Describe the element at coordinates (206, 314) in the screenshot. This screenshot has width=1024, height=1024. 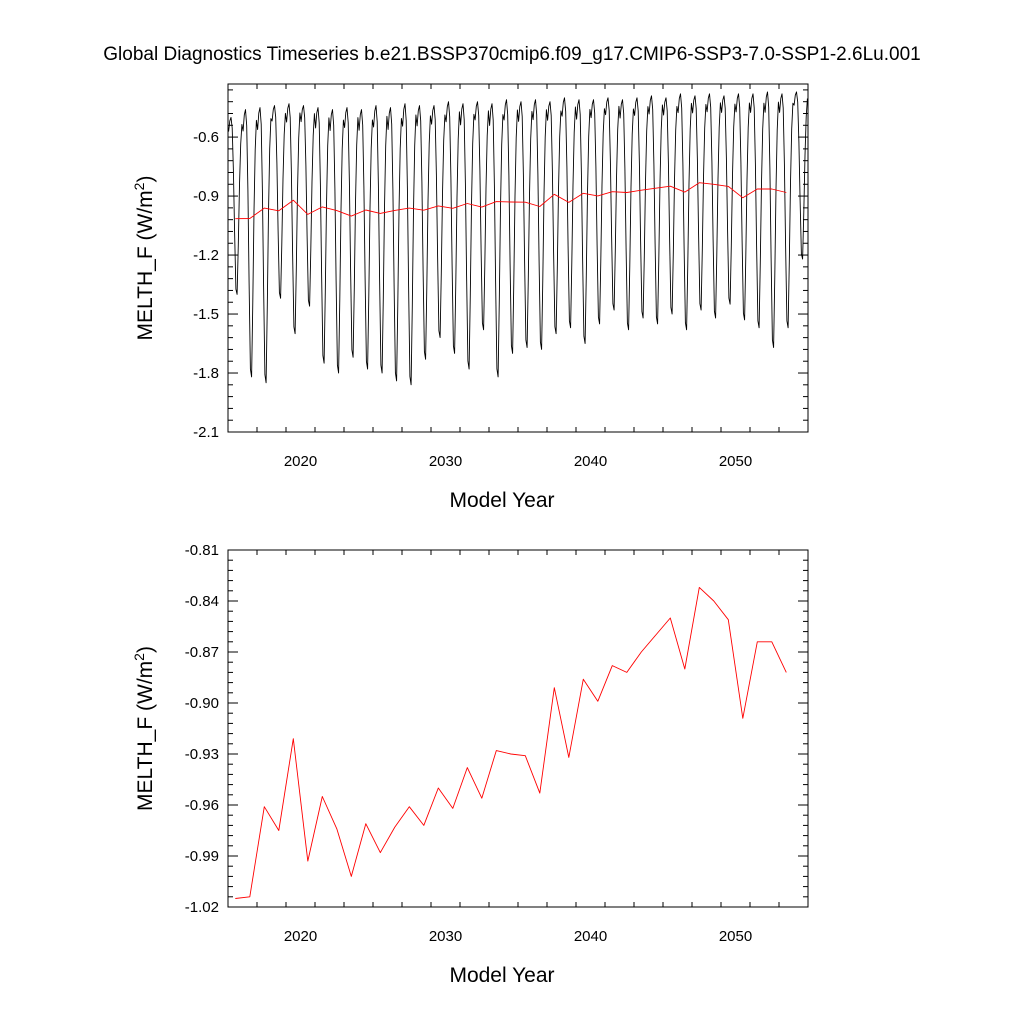
I see `y-tick-label: -1.5` at that location.